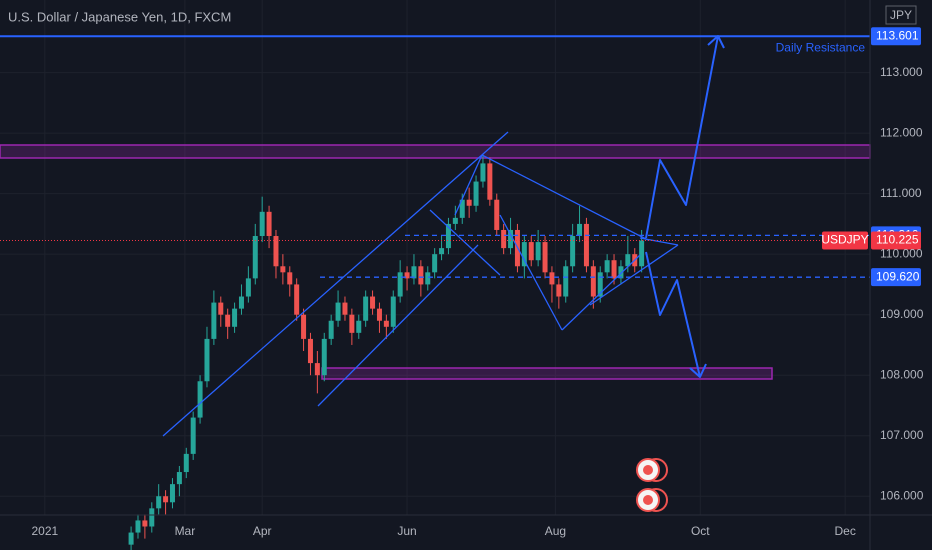 The height and width of the screenshot is (550, 932). Describe the element at coordinates (902, 495) in the screenshot. I see `y-tick-label: 106.000` at that location.